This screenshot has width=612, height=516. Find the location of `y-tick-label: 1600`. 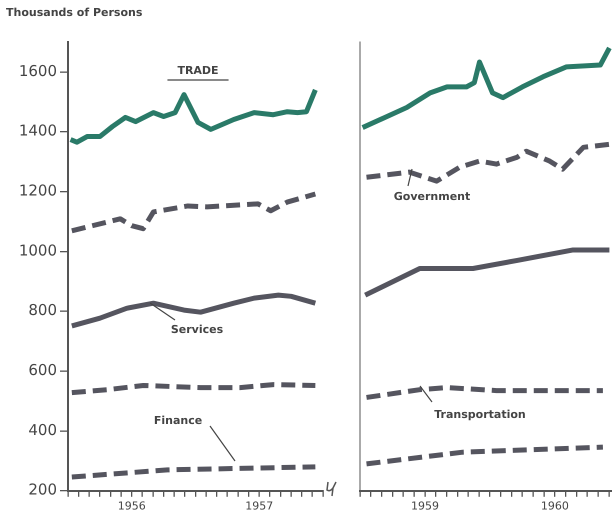

y-tick-label: 1600 is located at coordinates (37, 71).